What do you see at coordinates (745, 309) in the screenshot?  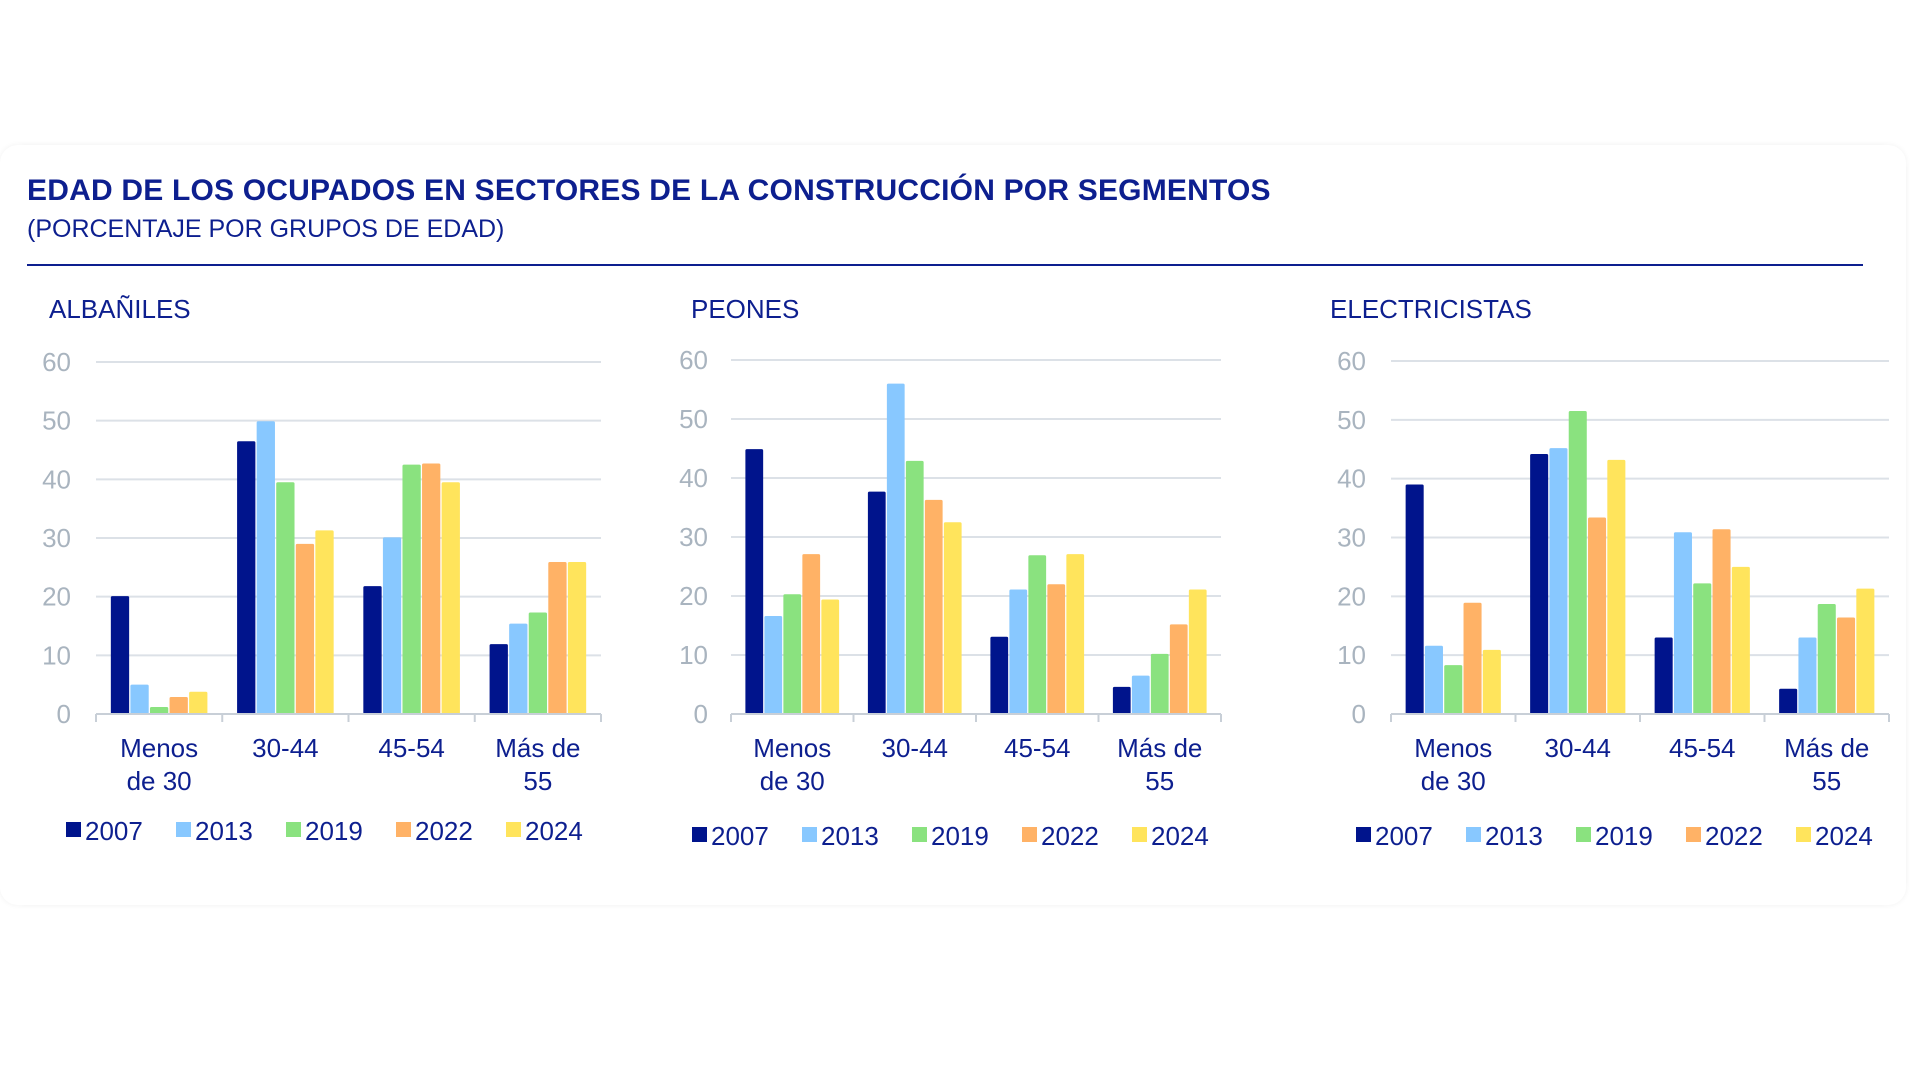 I see `chart-title: PEONES` at bounding box center [745, 309].